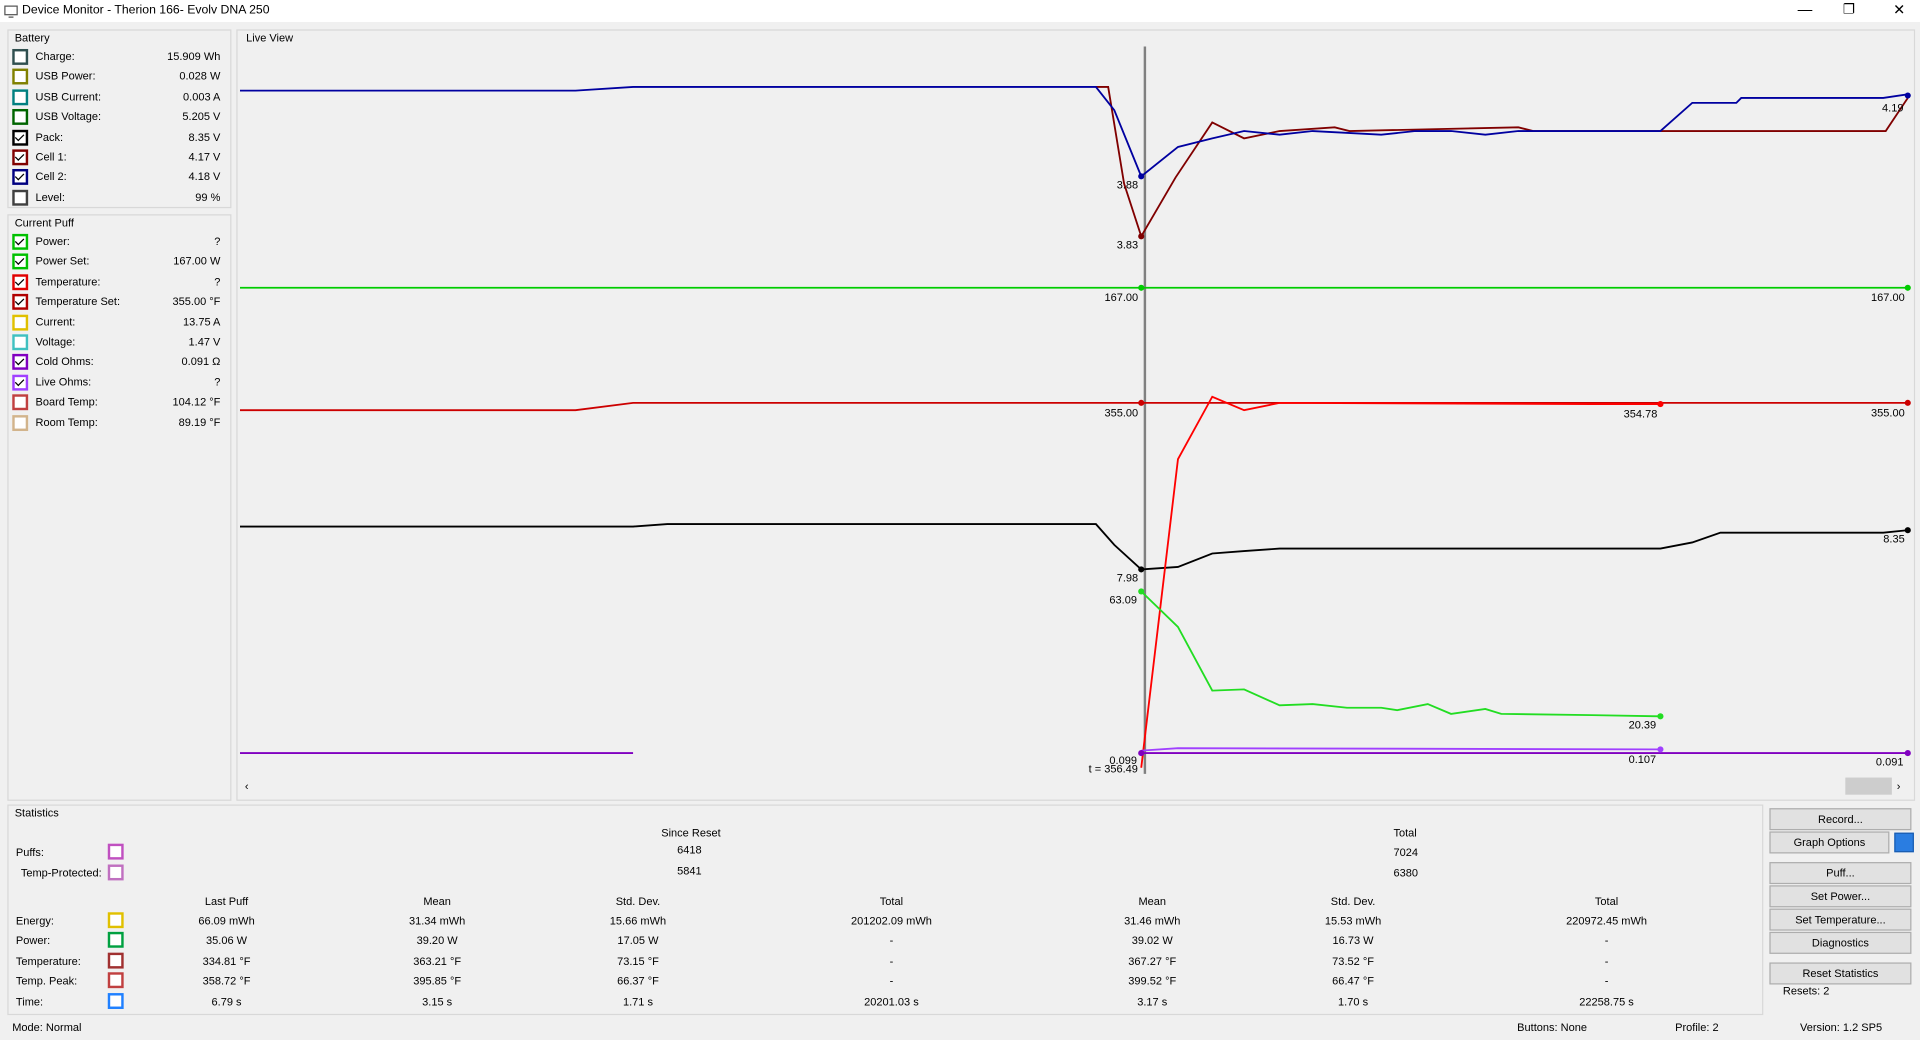  I want to click on column-header: Total, so click(891, 901).